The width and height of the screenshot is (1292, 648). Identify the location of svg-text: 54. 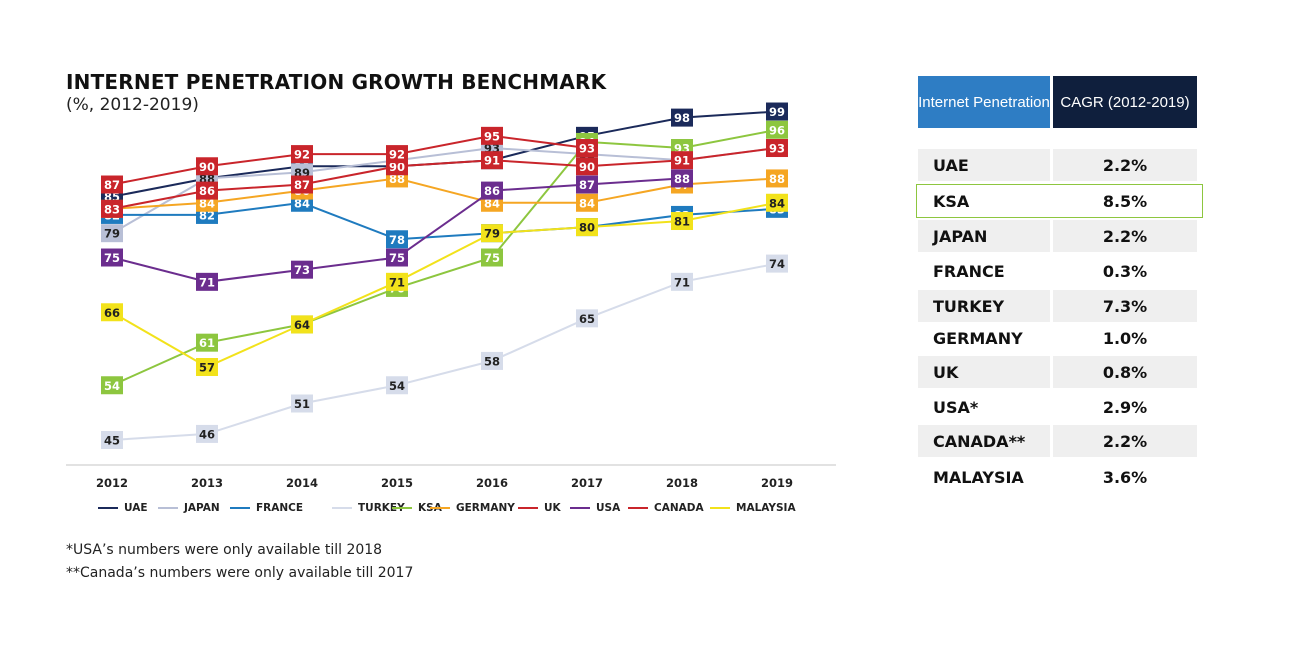
(397, 386).